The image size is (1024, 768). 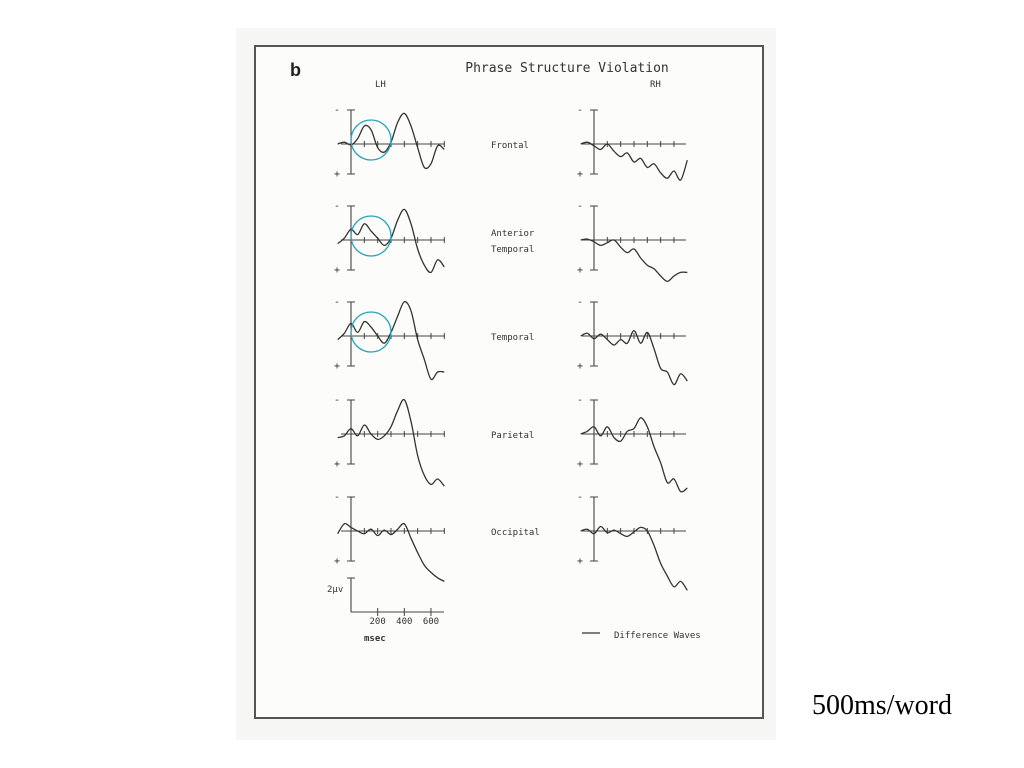 What do you see at coordinates (378, 622) in the screenshot?
I see `scale-time-tick-label: 200` at bounding box center [378, 622].